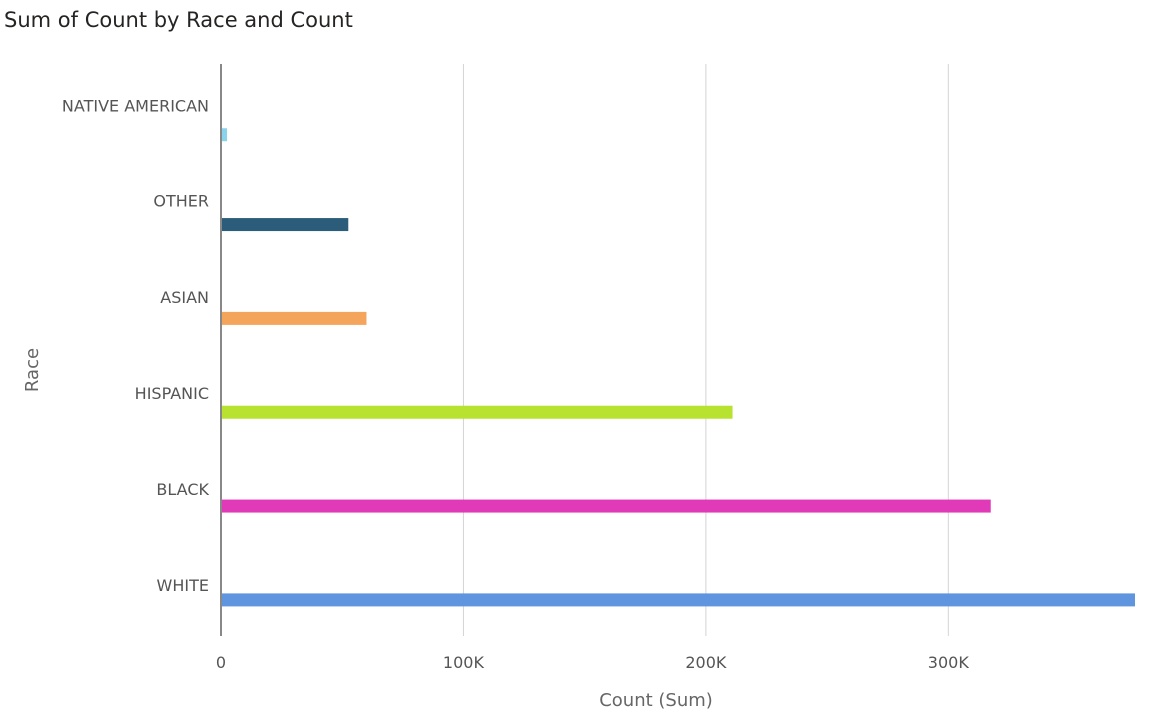  What do you see at coordinates (32, 370) in the screenshot?
I see `y-axis-title: Race` at bounding box center [32, 370].